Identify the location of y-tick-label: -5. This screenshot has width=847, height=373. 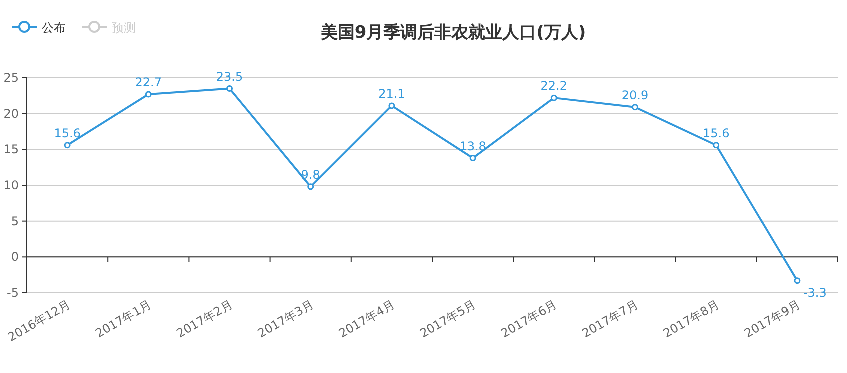
(13, 293).